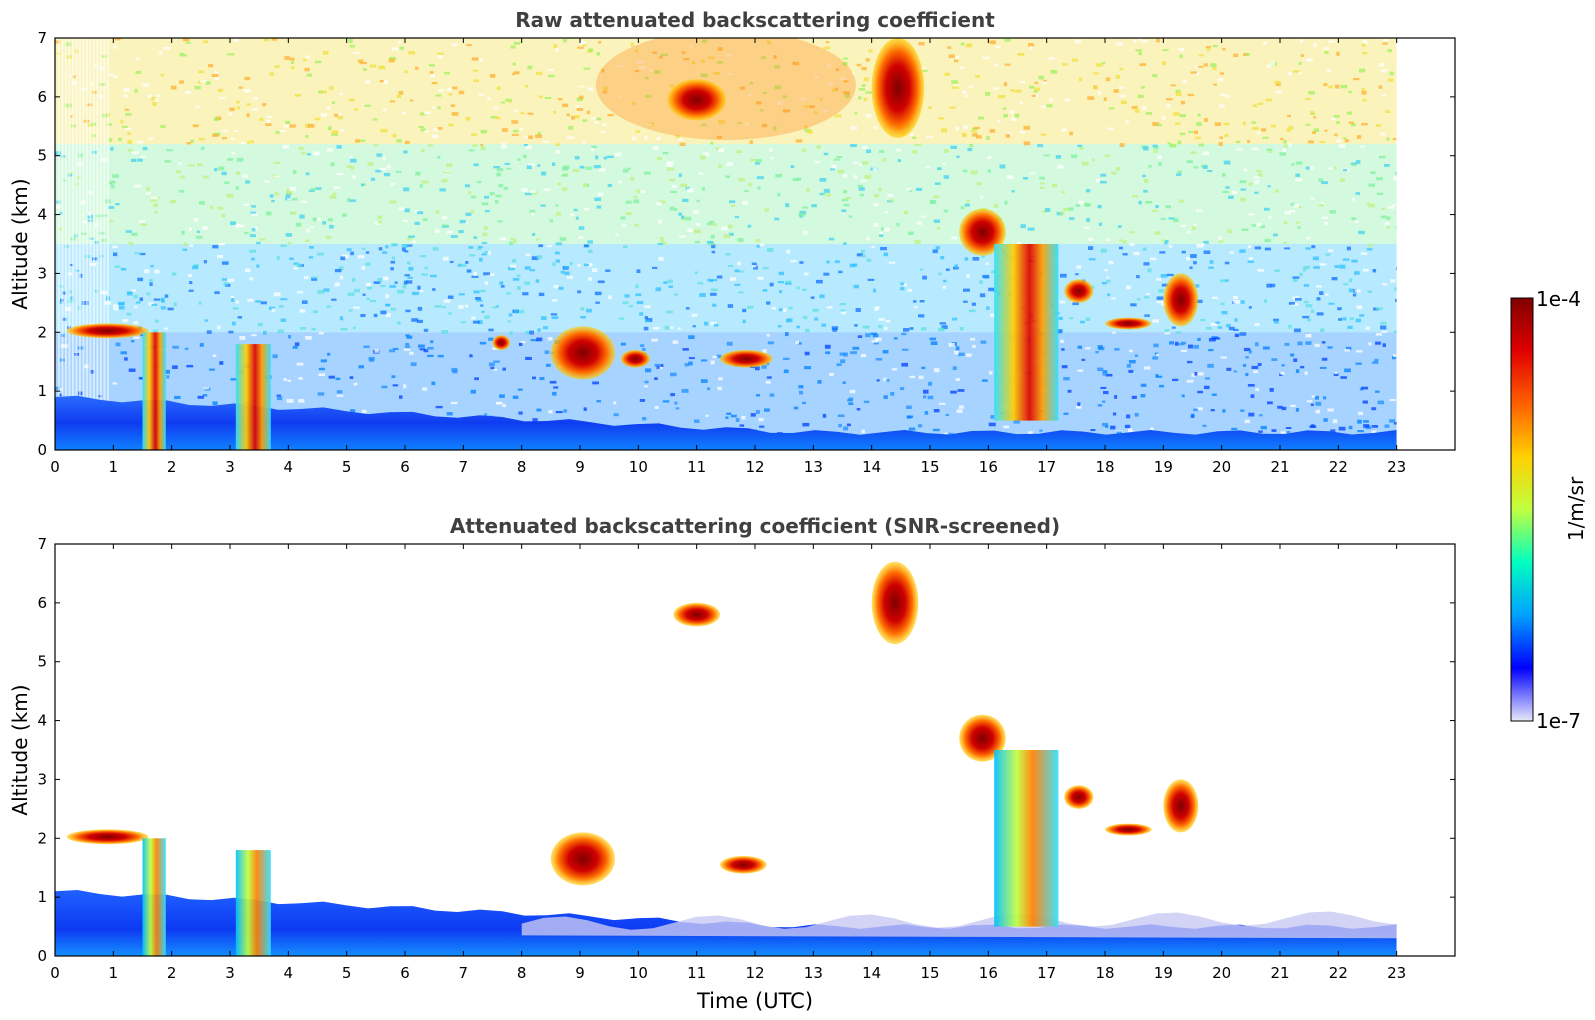 The width and height of the screenshot is (1595, 1020). What do you see at coordinates (1558, 721) in the screenshot?
I see `colorbar-min-label: 1e-7` at bounding box center [1558, 721].